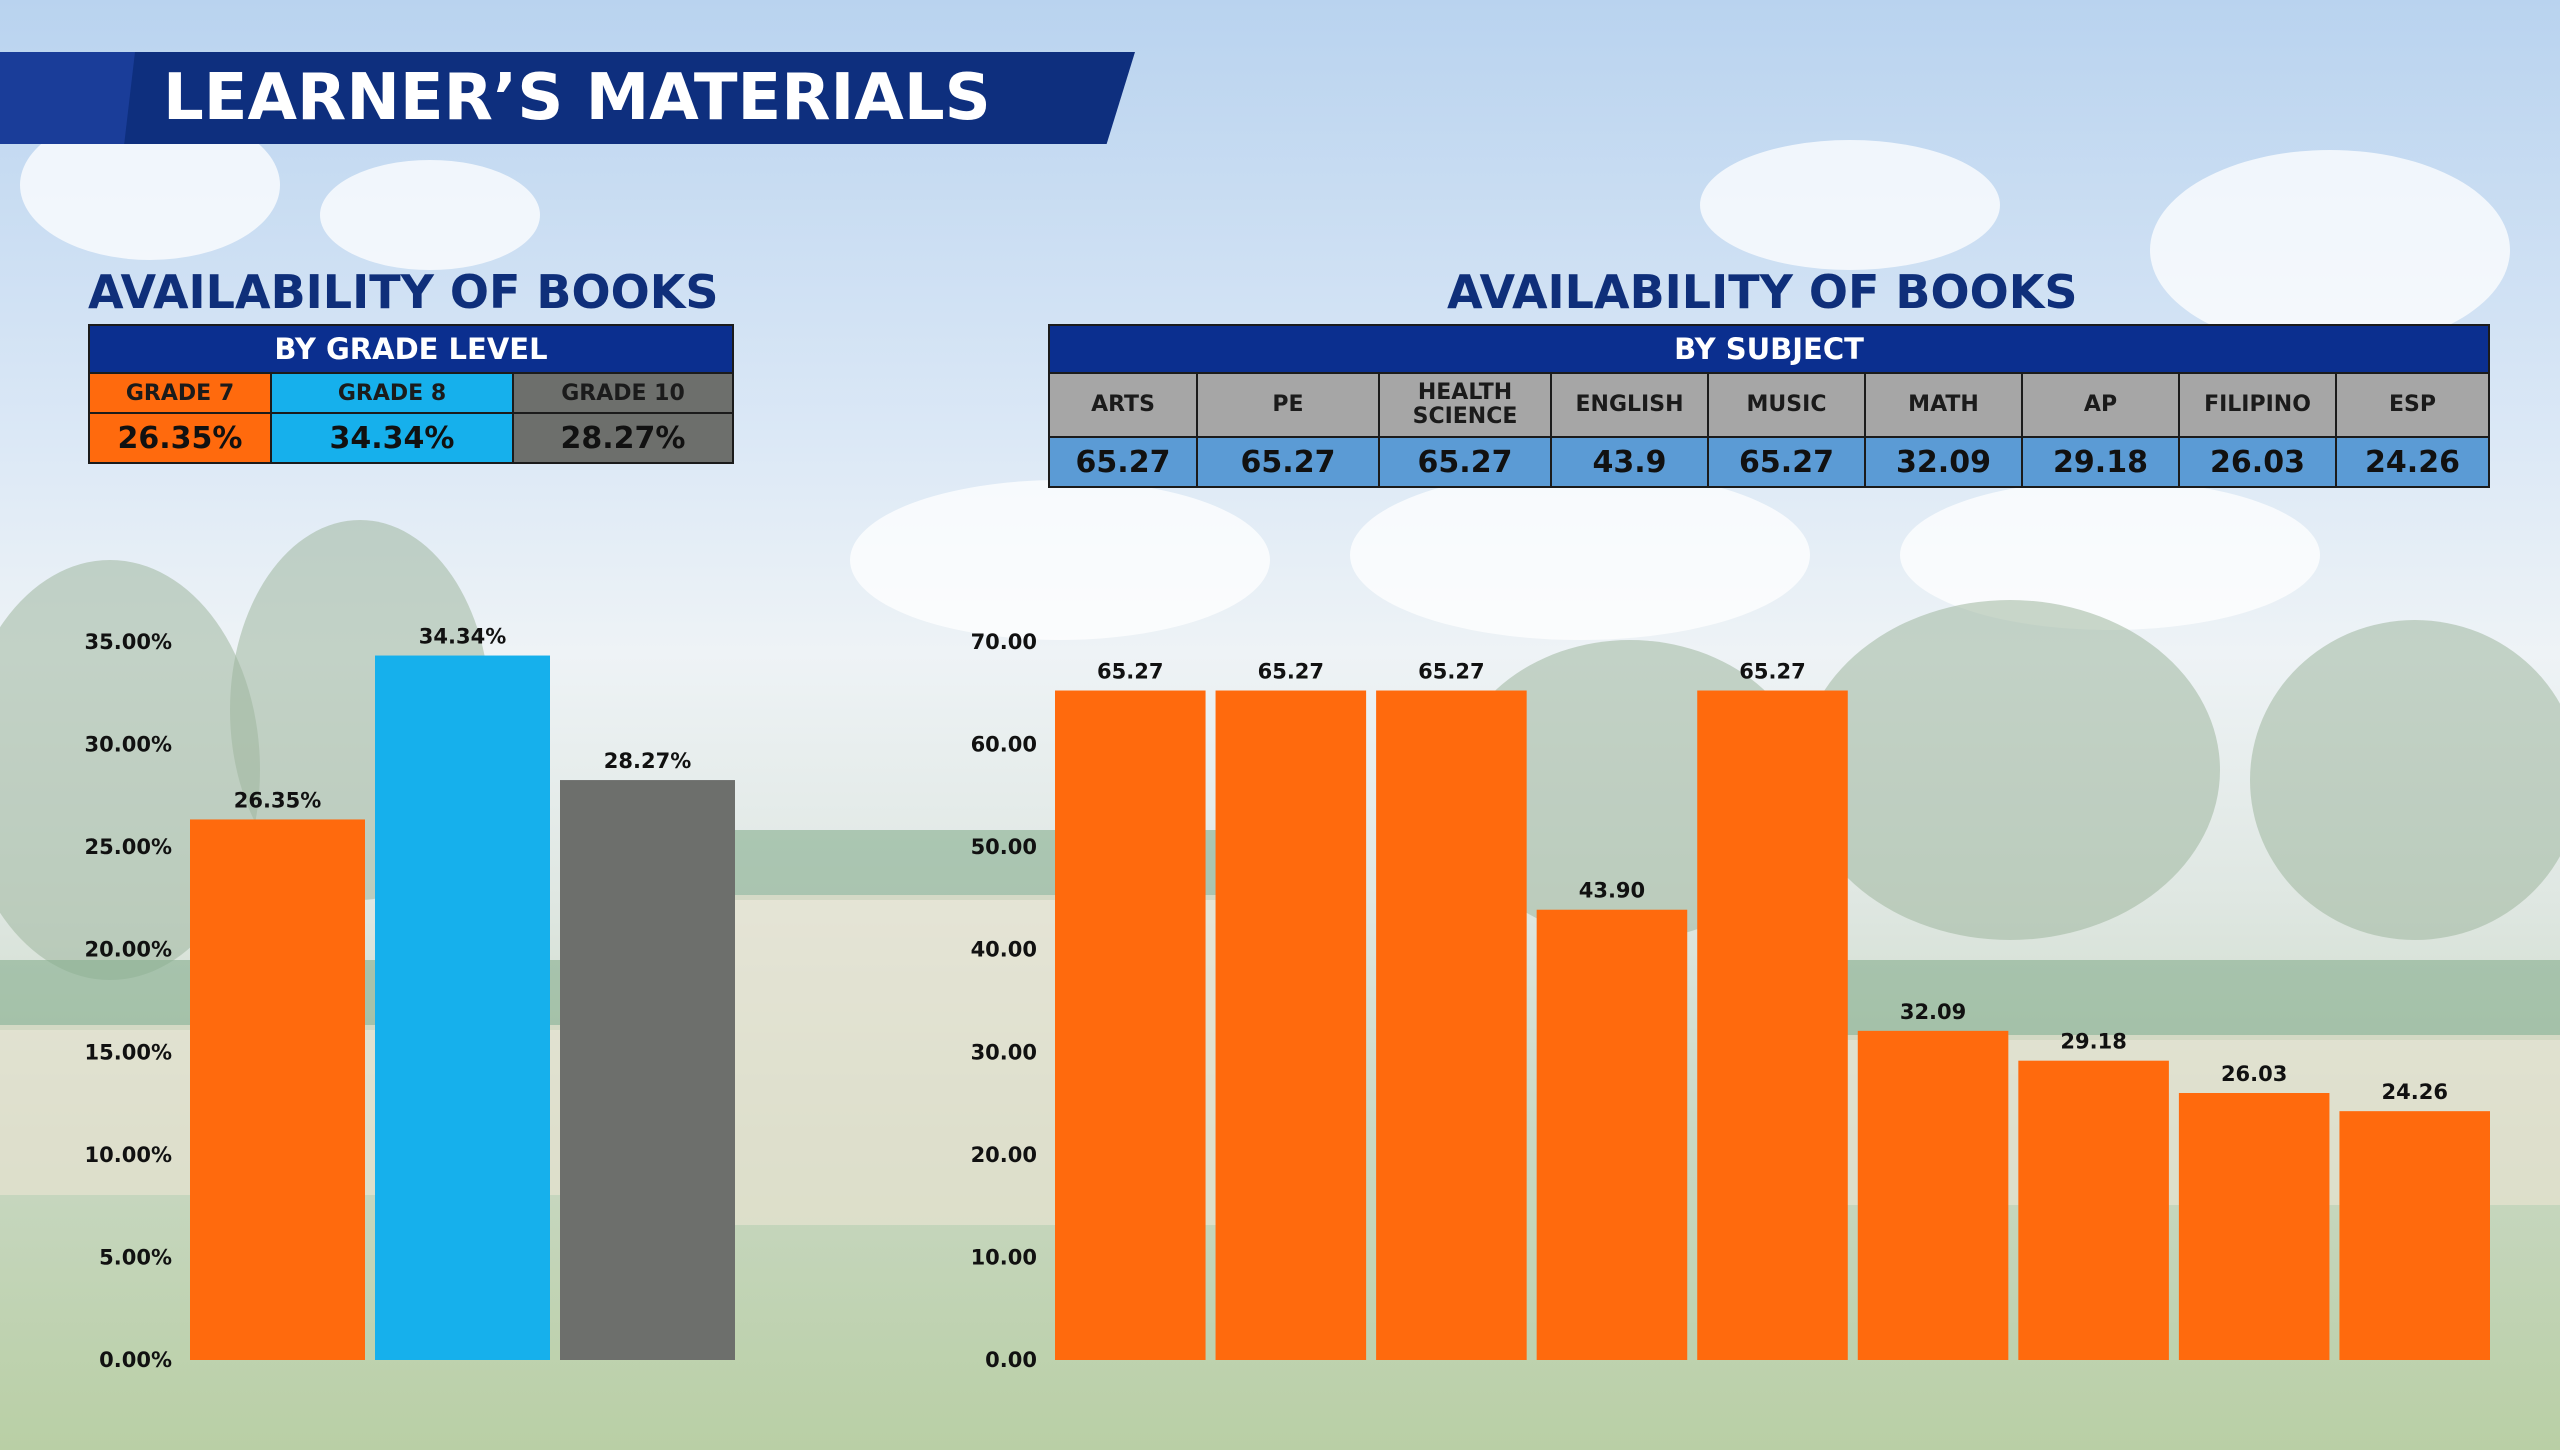 The image size is (2560, 1450). What do you see at coordinates (128, 847) in the screenshot?
I see `chart1-y-tick-label: 25.00%` at bounding box center [128, 847].